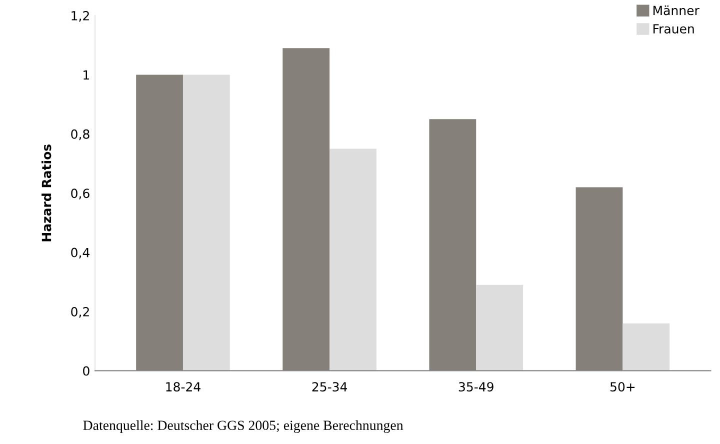 This screenshot has width=720, height=444. What do you see at coordinates (622, 387) in the screenshot?
I see `x-tick-label: 50+` at bounding box center [622, 387].